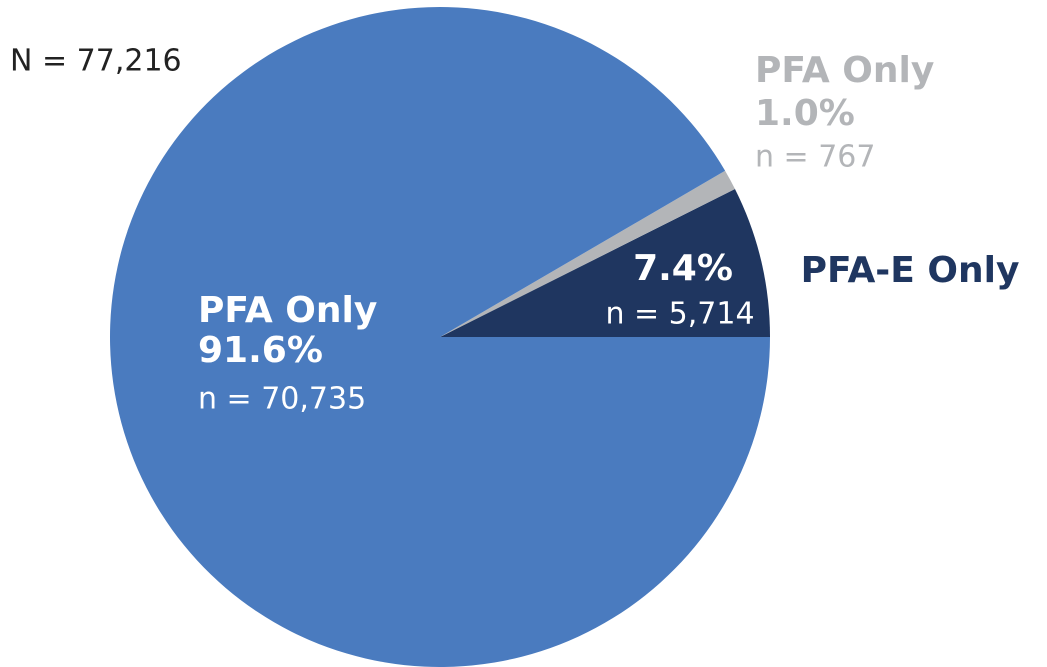 Image resolution: width=1047 pixels, height=667 pixels. What do you see at coordinates (910, 270) in the screenshot?
I see `slice-name: PFA-E Only` at bounding box center [910, 270].